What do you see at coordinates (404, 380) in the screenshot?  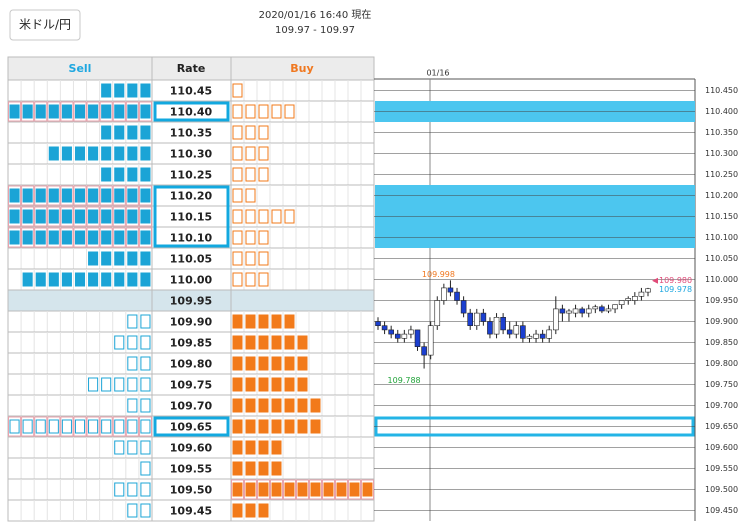 I see `low-label: 109.788` at bounding box center [404, 380].